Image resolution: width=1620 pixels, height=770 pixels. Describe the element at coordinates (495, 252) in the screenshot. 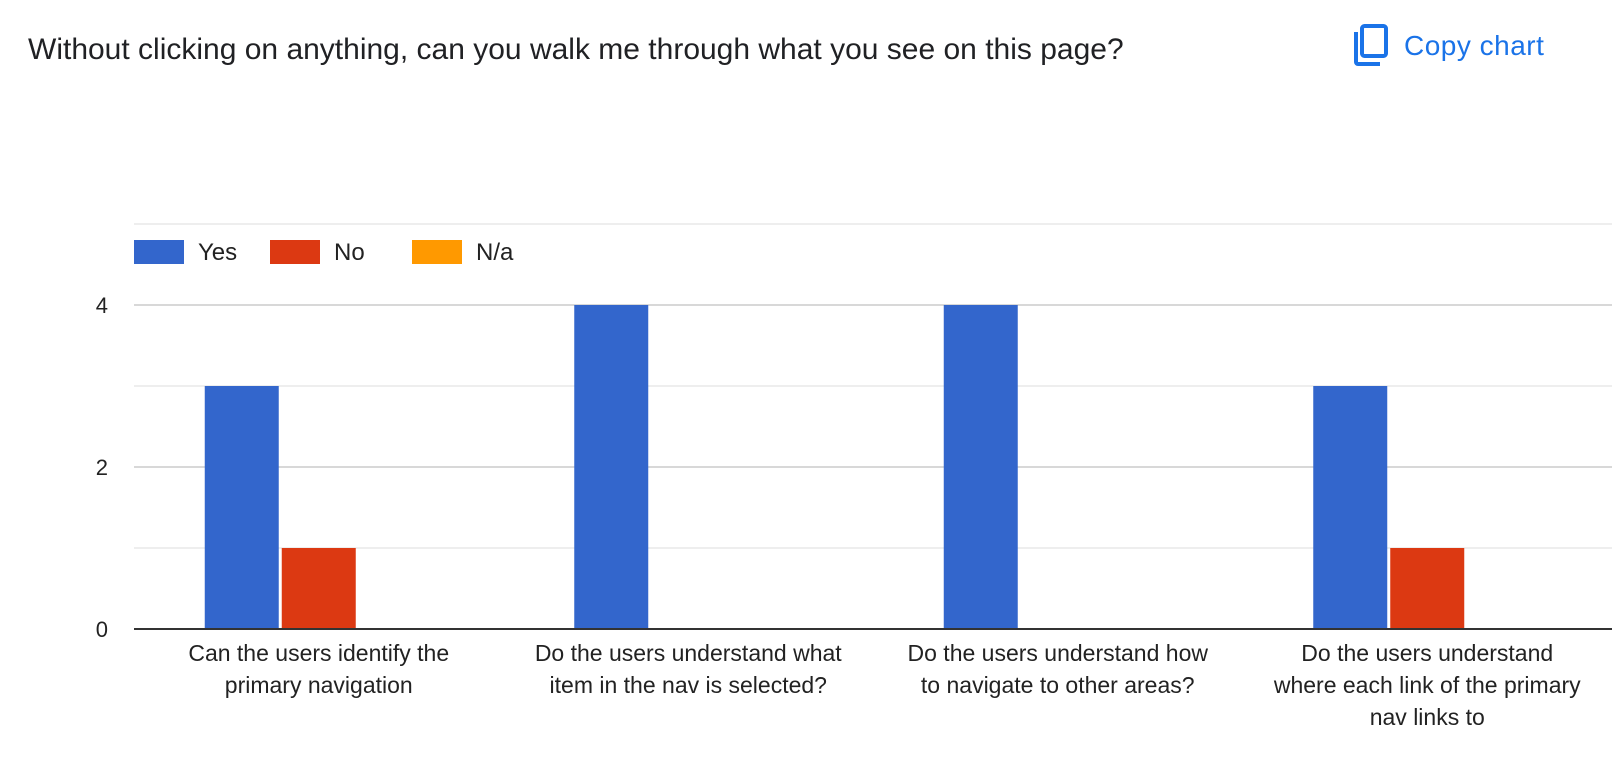

I see `legend-label: N/a` at that location.